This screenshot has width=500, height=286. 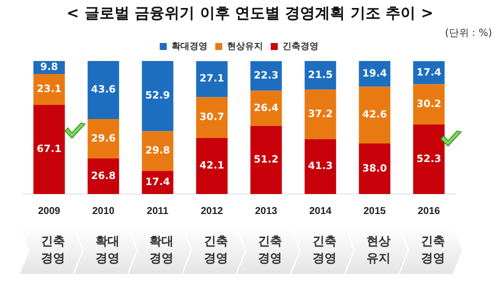 I want to click on data-label: 41.3, so click(x=320, y=166).